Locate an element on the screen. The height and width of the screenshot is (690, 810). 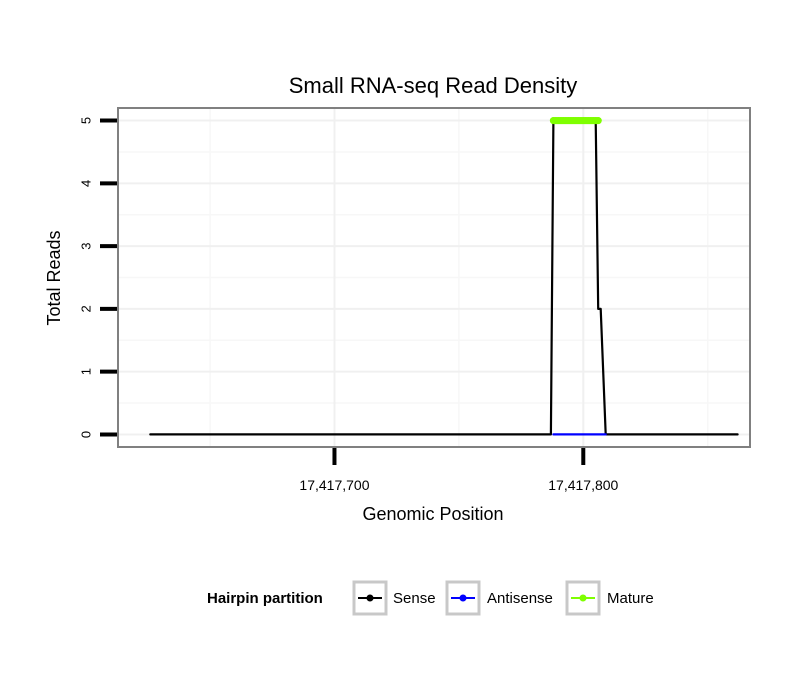
chart-title: Small RNA-seq Read Density is located at coordinates (433, 85).